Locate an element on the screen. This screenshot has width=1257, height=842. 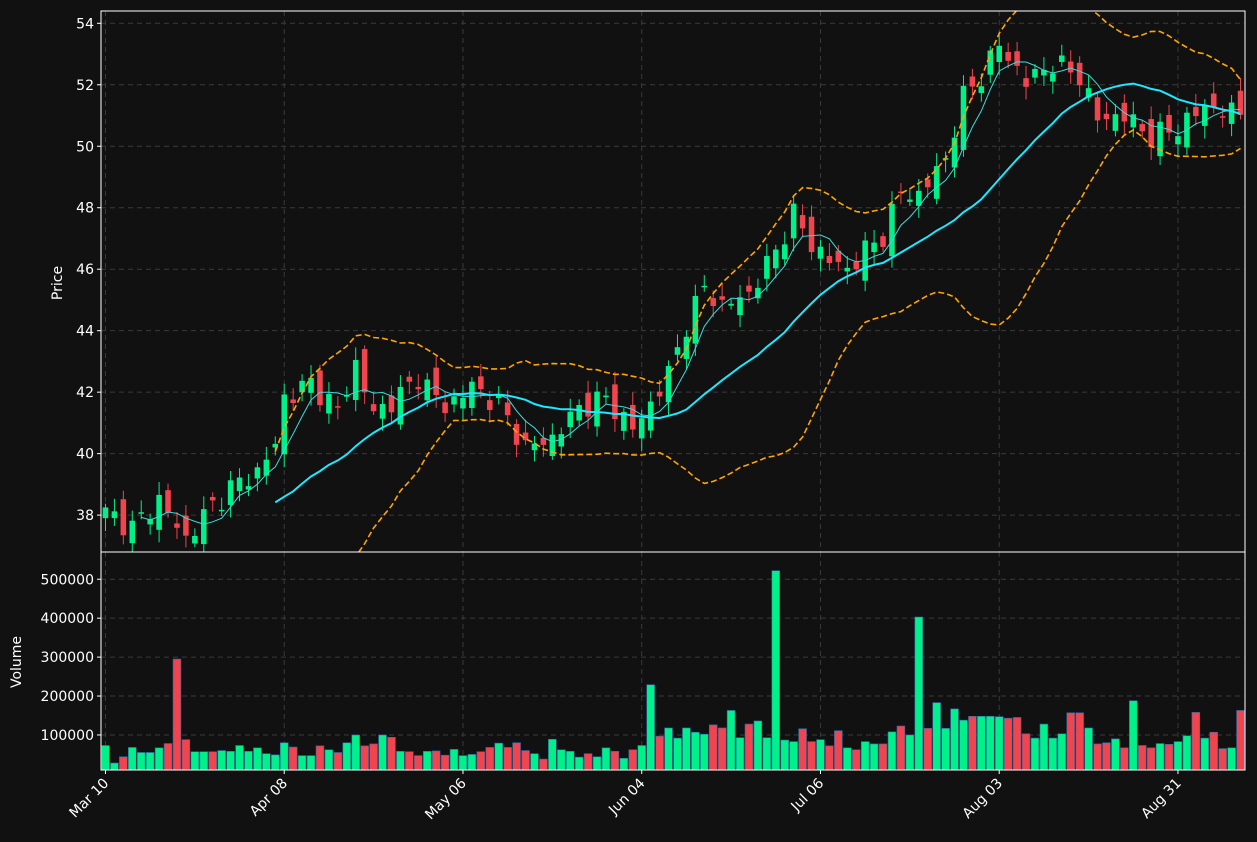
volume-tick-label: 500000 is located at coordinates (67, 580).